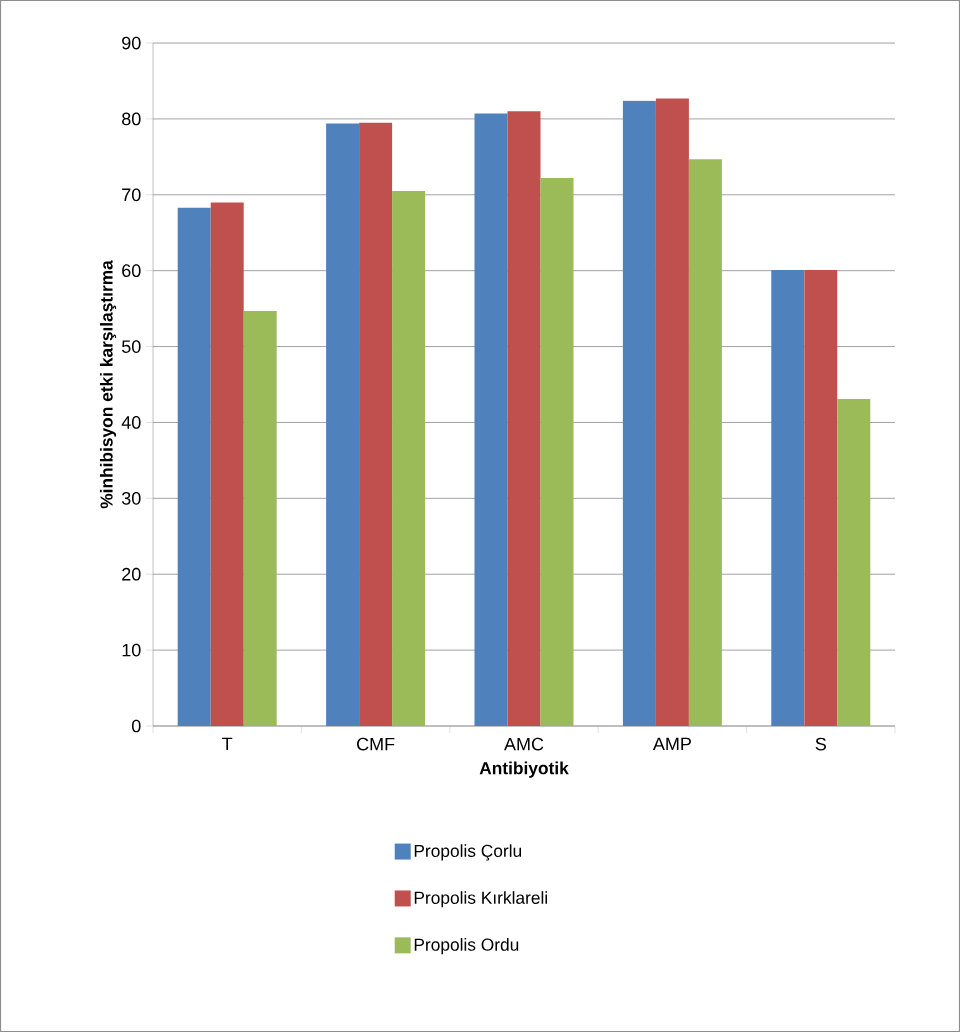 This screenshot has width=960, height=1032. What do you see at coordinates (524, 744) in the screenshot?
I see `x-tick-label: AMC` at bounding box center [524, 744].